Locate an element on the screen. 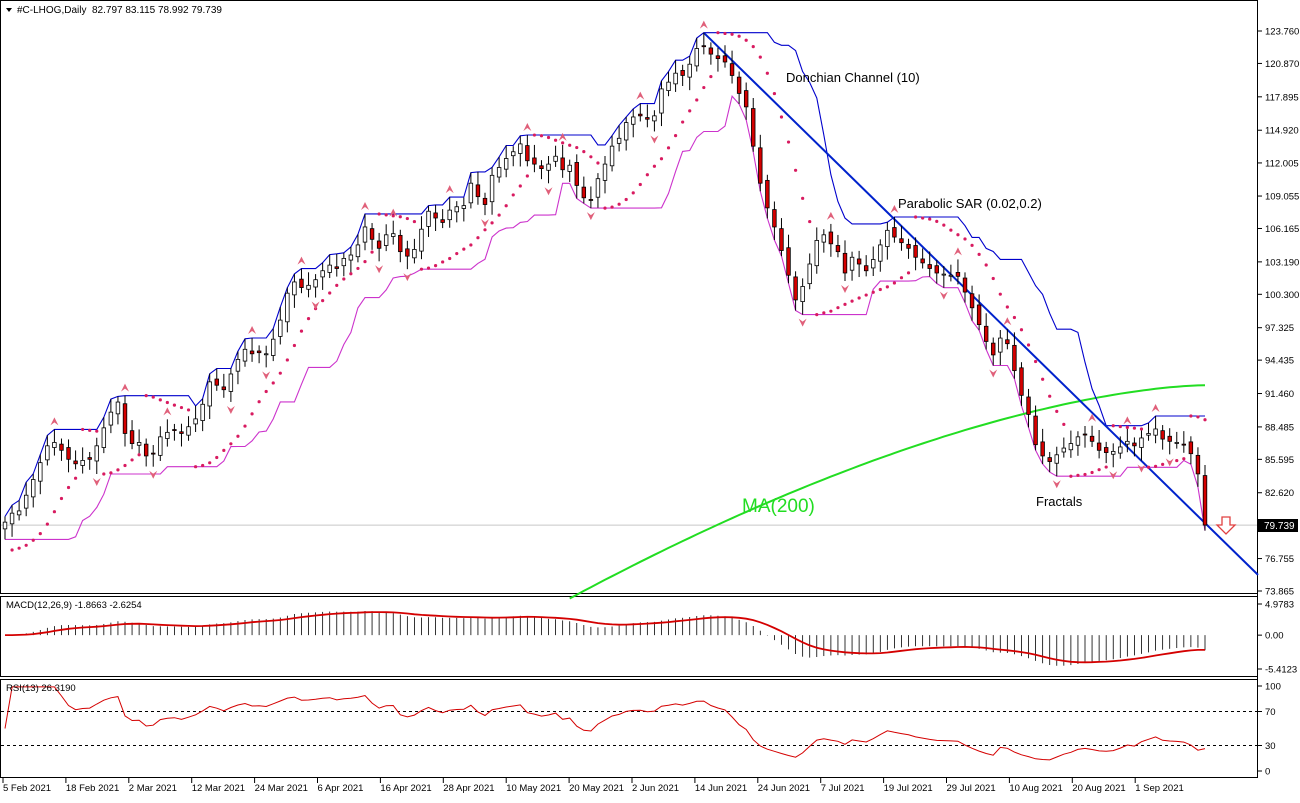 Image resolution: width=1300 pixels, height=803 pixels. chevron-down-icon is located at coordinates (9, 10).